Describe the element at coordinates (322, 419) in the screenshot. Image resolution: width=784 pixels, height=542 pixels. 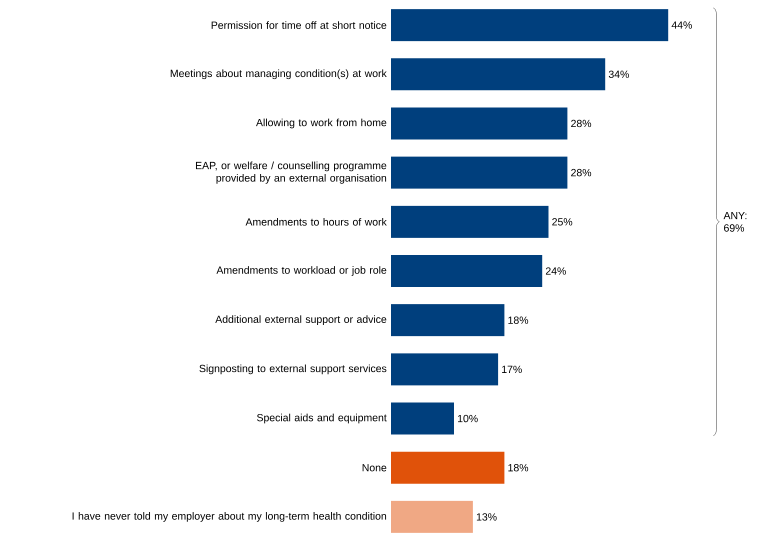
I see `y-tick-label: Special aids and equipment` at that location.